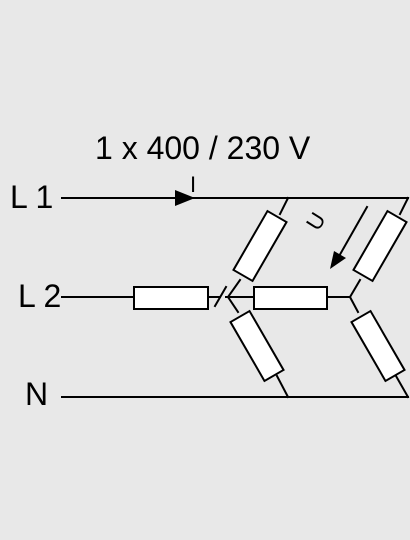 The width and height of the screenshot is (410, 540). I want to click on voltage-symbol: U, so click(316, 221).